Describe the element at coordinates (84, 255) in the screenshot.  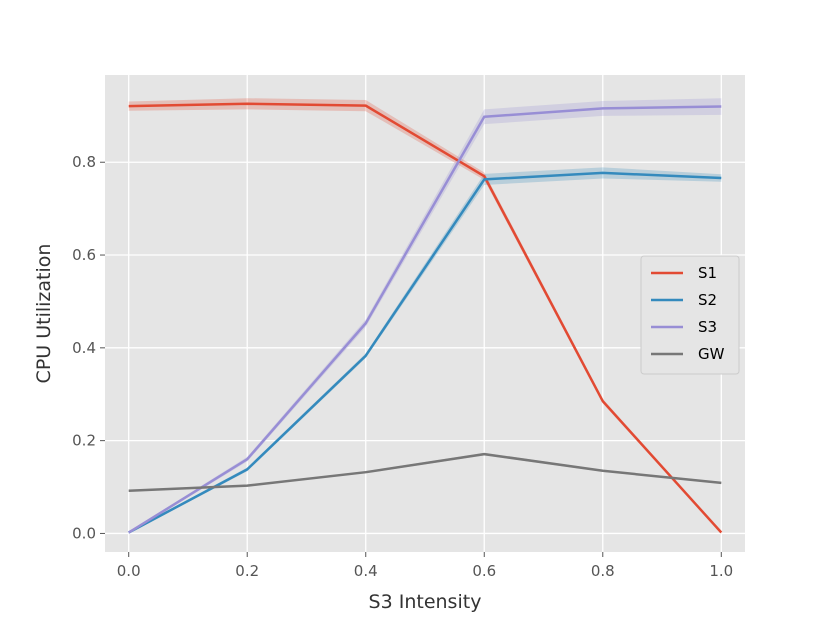
I see `y-tick-label: 0.6` at that location.